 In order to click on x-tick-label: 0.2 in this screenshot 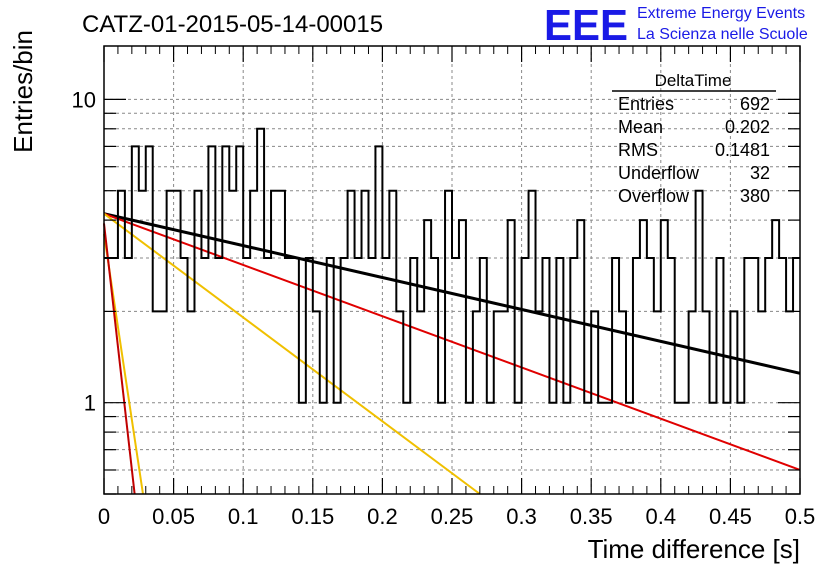, I will do `click(382, 516)`.